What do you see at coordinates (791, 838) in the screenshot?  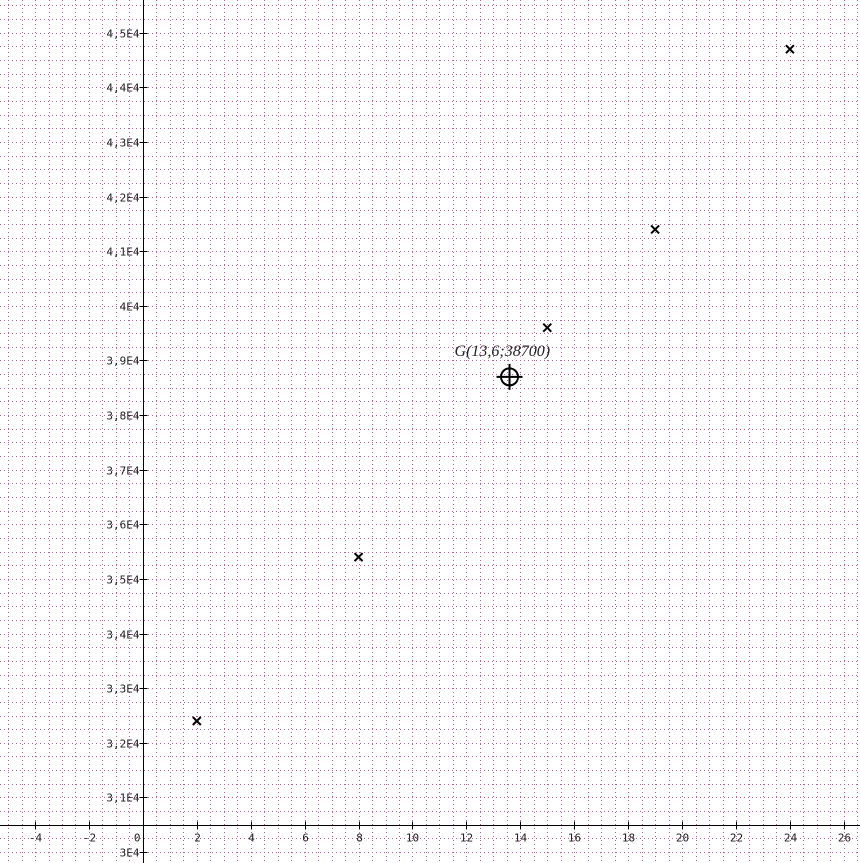 I see `x-tick-label: 24` at bounding box center [791, 838].